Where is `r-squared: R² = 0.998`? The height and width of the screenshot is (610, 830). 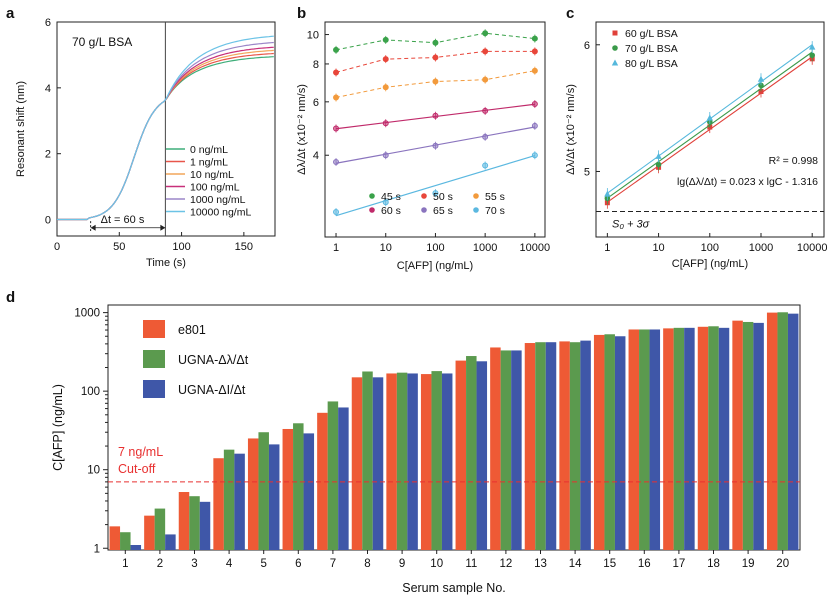
r-squared: R² = 0.998 is located at coordinates (793, 161).